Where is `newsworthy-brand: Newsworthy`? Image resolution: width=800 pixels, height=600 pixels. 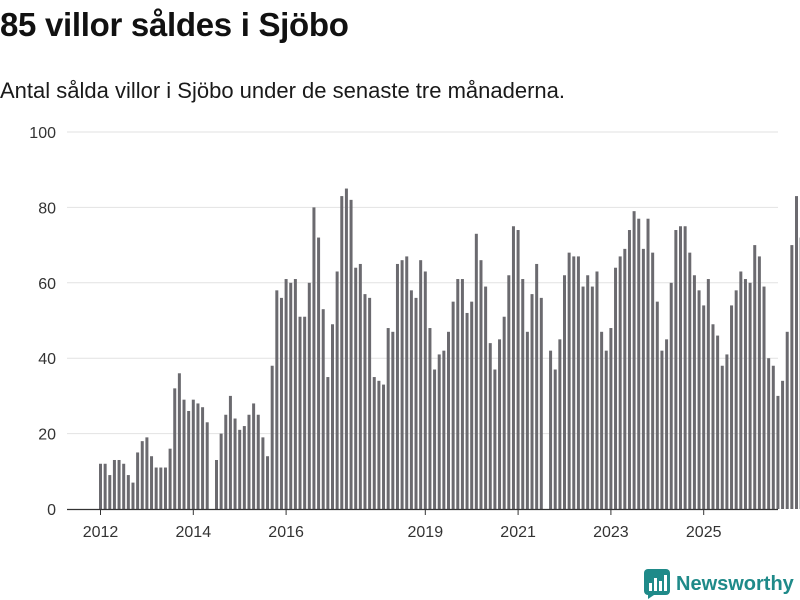
newsworthy-brand: Newsworthy is located at coordinates (719, 584).